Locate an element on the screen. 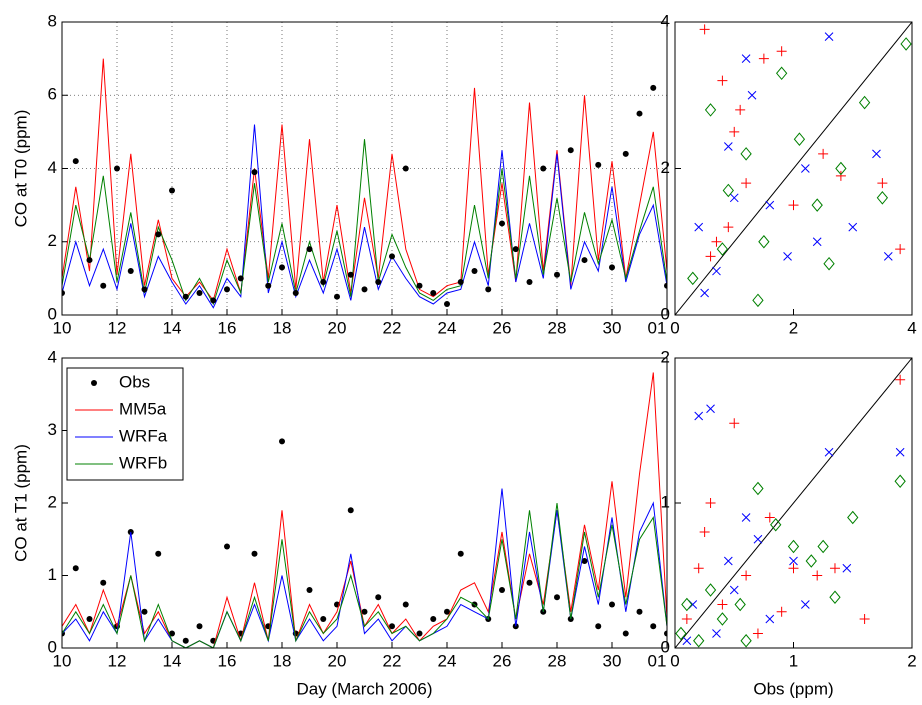 The image size is (922, 705). legend-marker is located at coordinates (94, 383).